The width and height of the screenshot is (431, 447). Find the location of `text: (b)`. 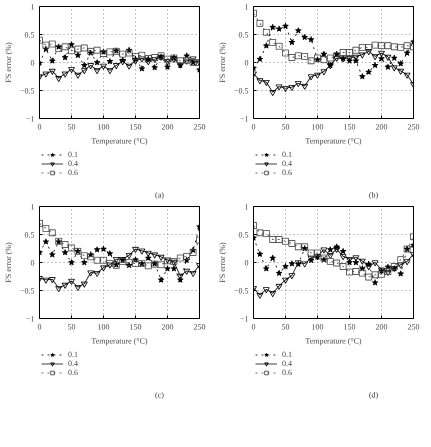

text: (b) is located at coordinates (373, 195).